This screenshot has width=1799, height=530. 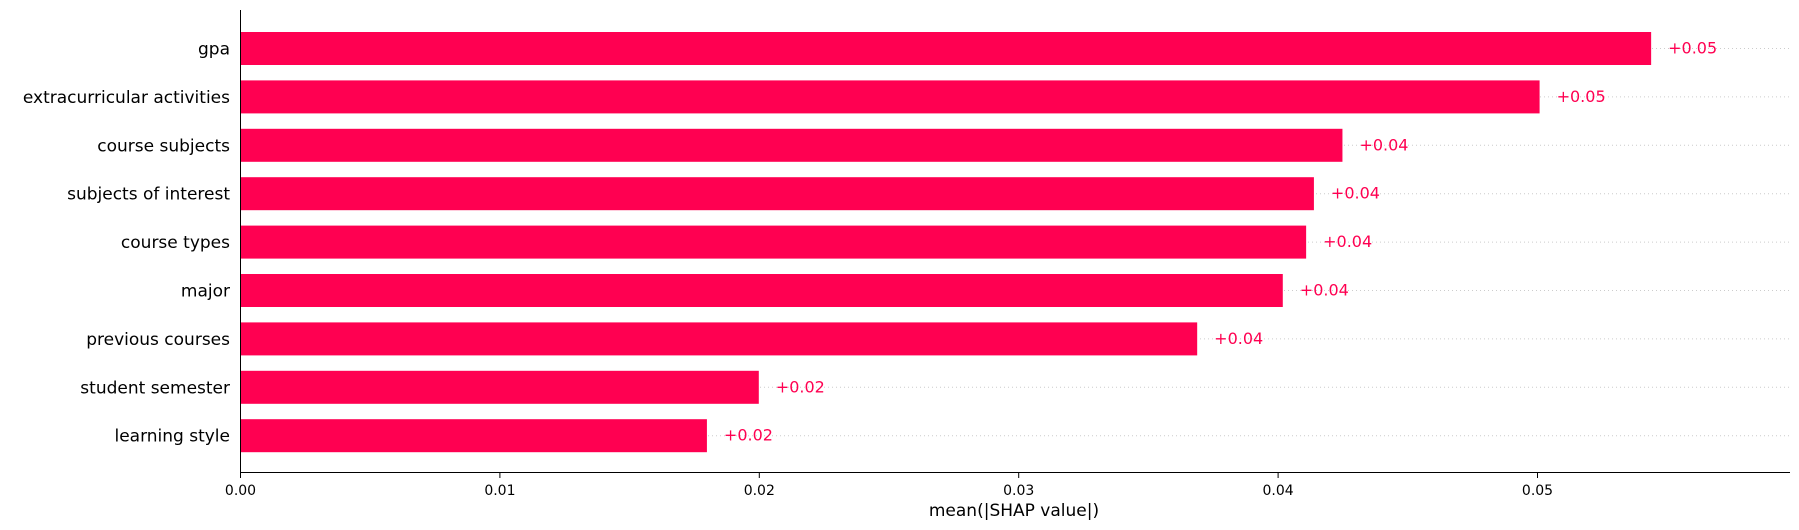 What do you see at coordinates (175, 243) in the screenshot?
I see `category-label: course types` at bounding box center [175, 243].